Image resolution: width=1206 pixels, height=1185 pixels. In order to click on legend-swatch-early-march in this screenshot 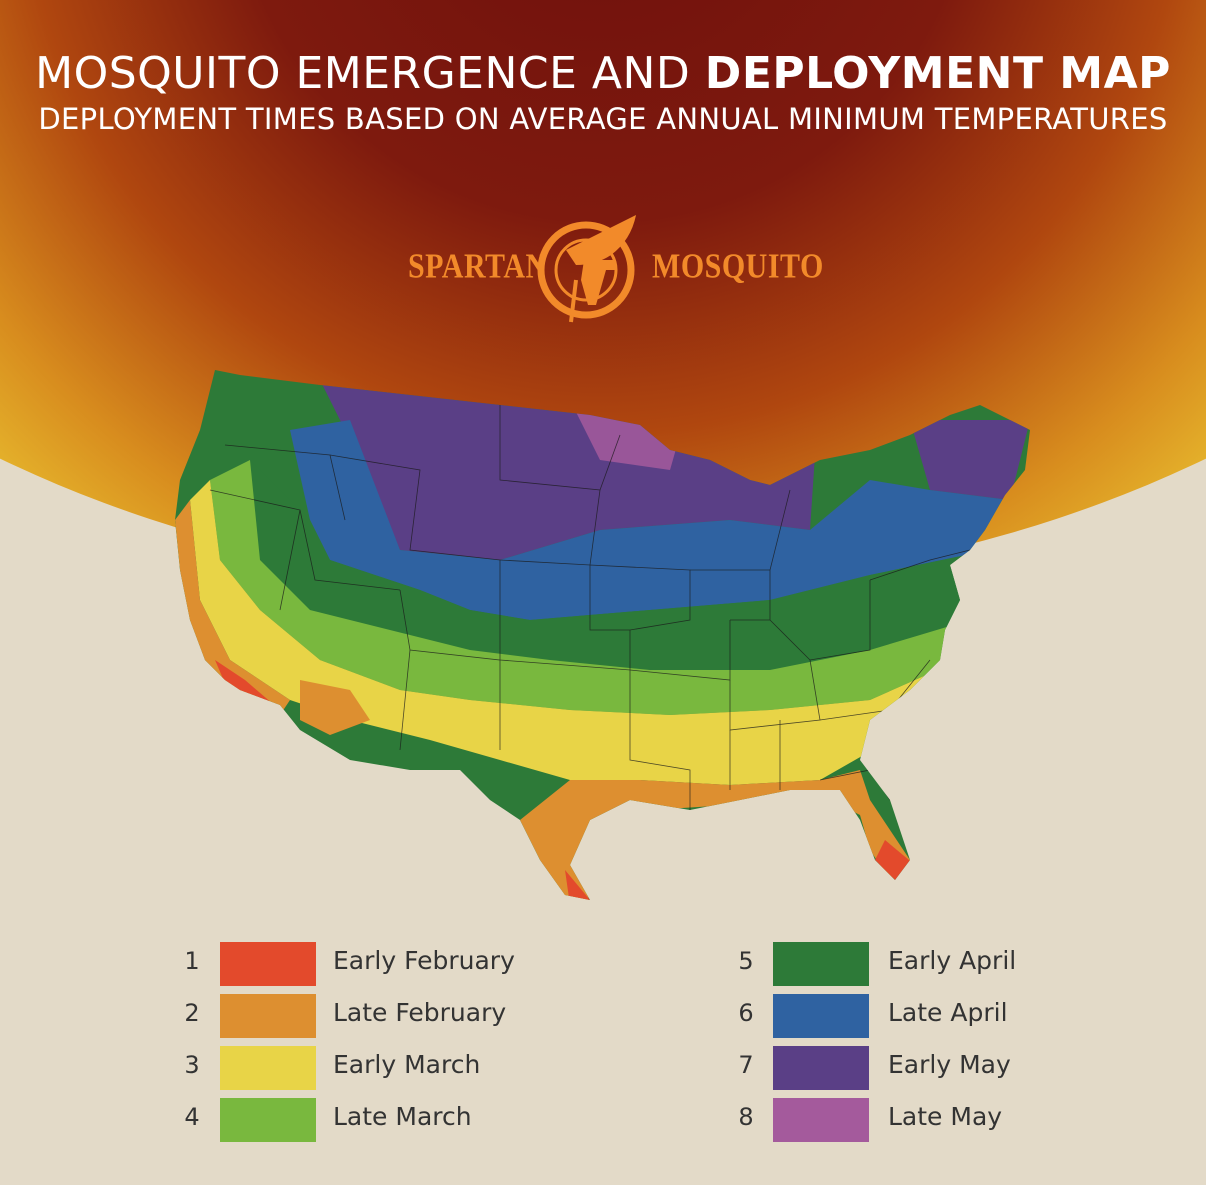, I will do `click(268, 1068)`.